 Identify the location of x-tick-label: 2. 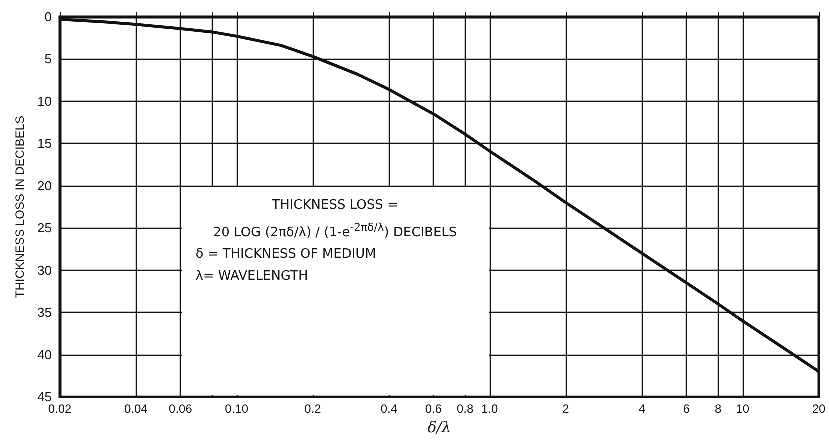
(566, 409).